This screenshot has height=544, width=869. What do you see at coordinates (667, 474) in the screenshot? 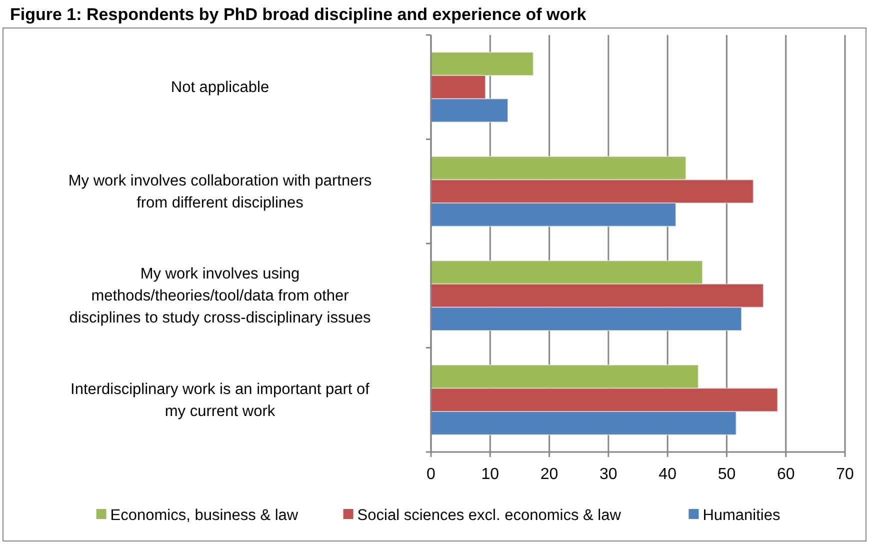
I see `x-tick-label: 40` at bounding box center [667, 474].